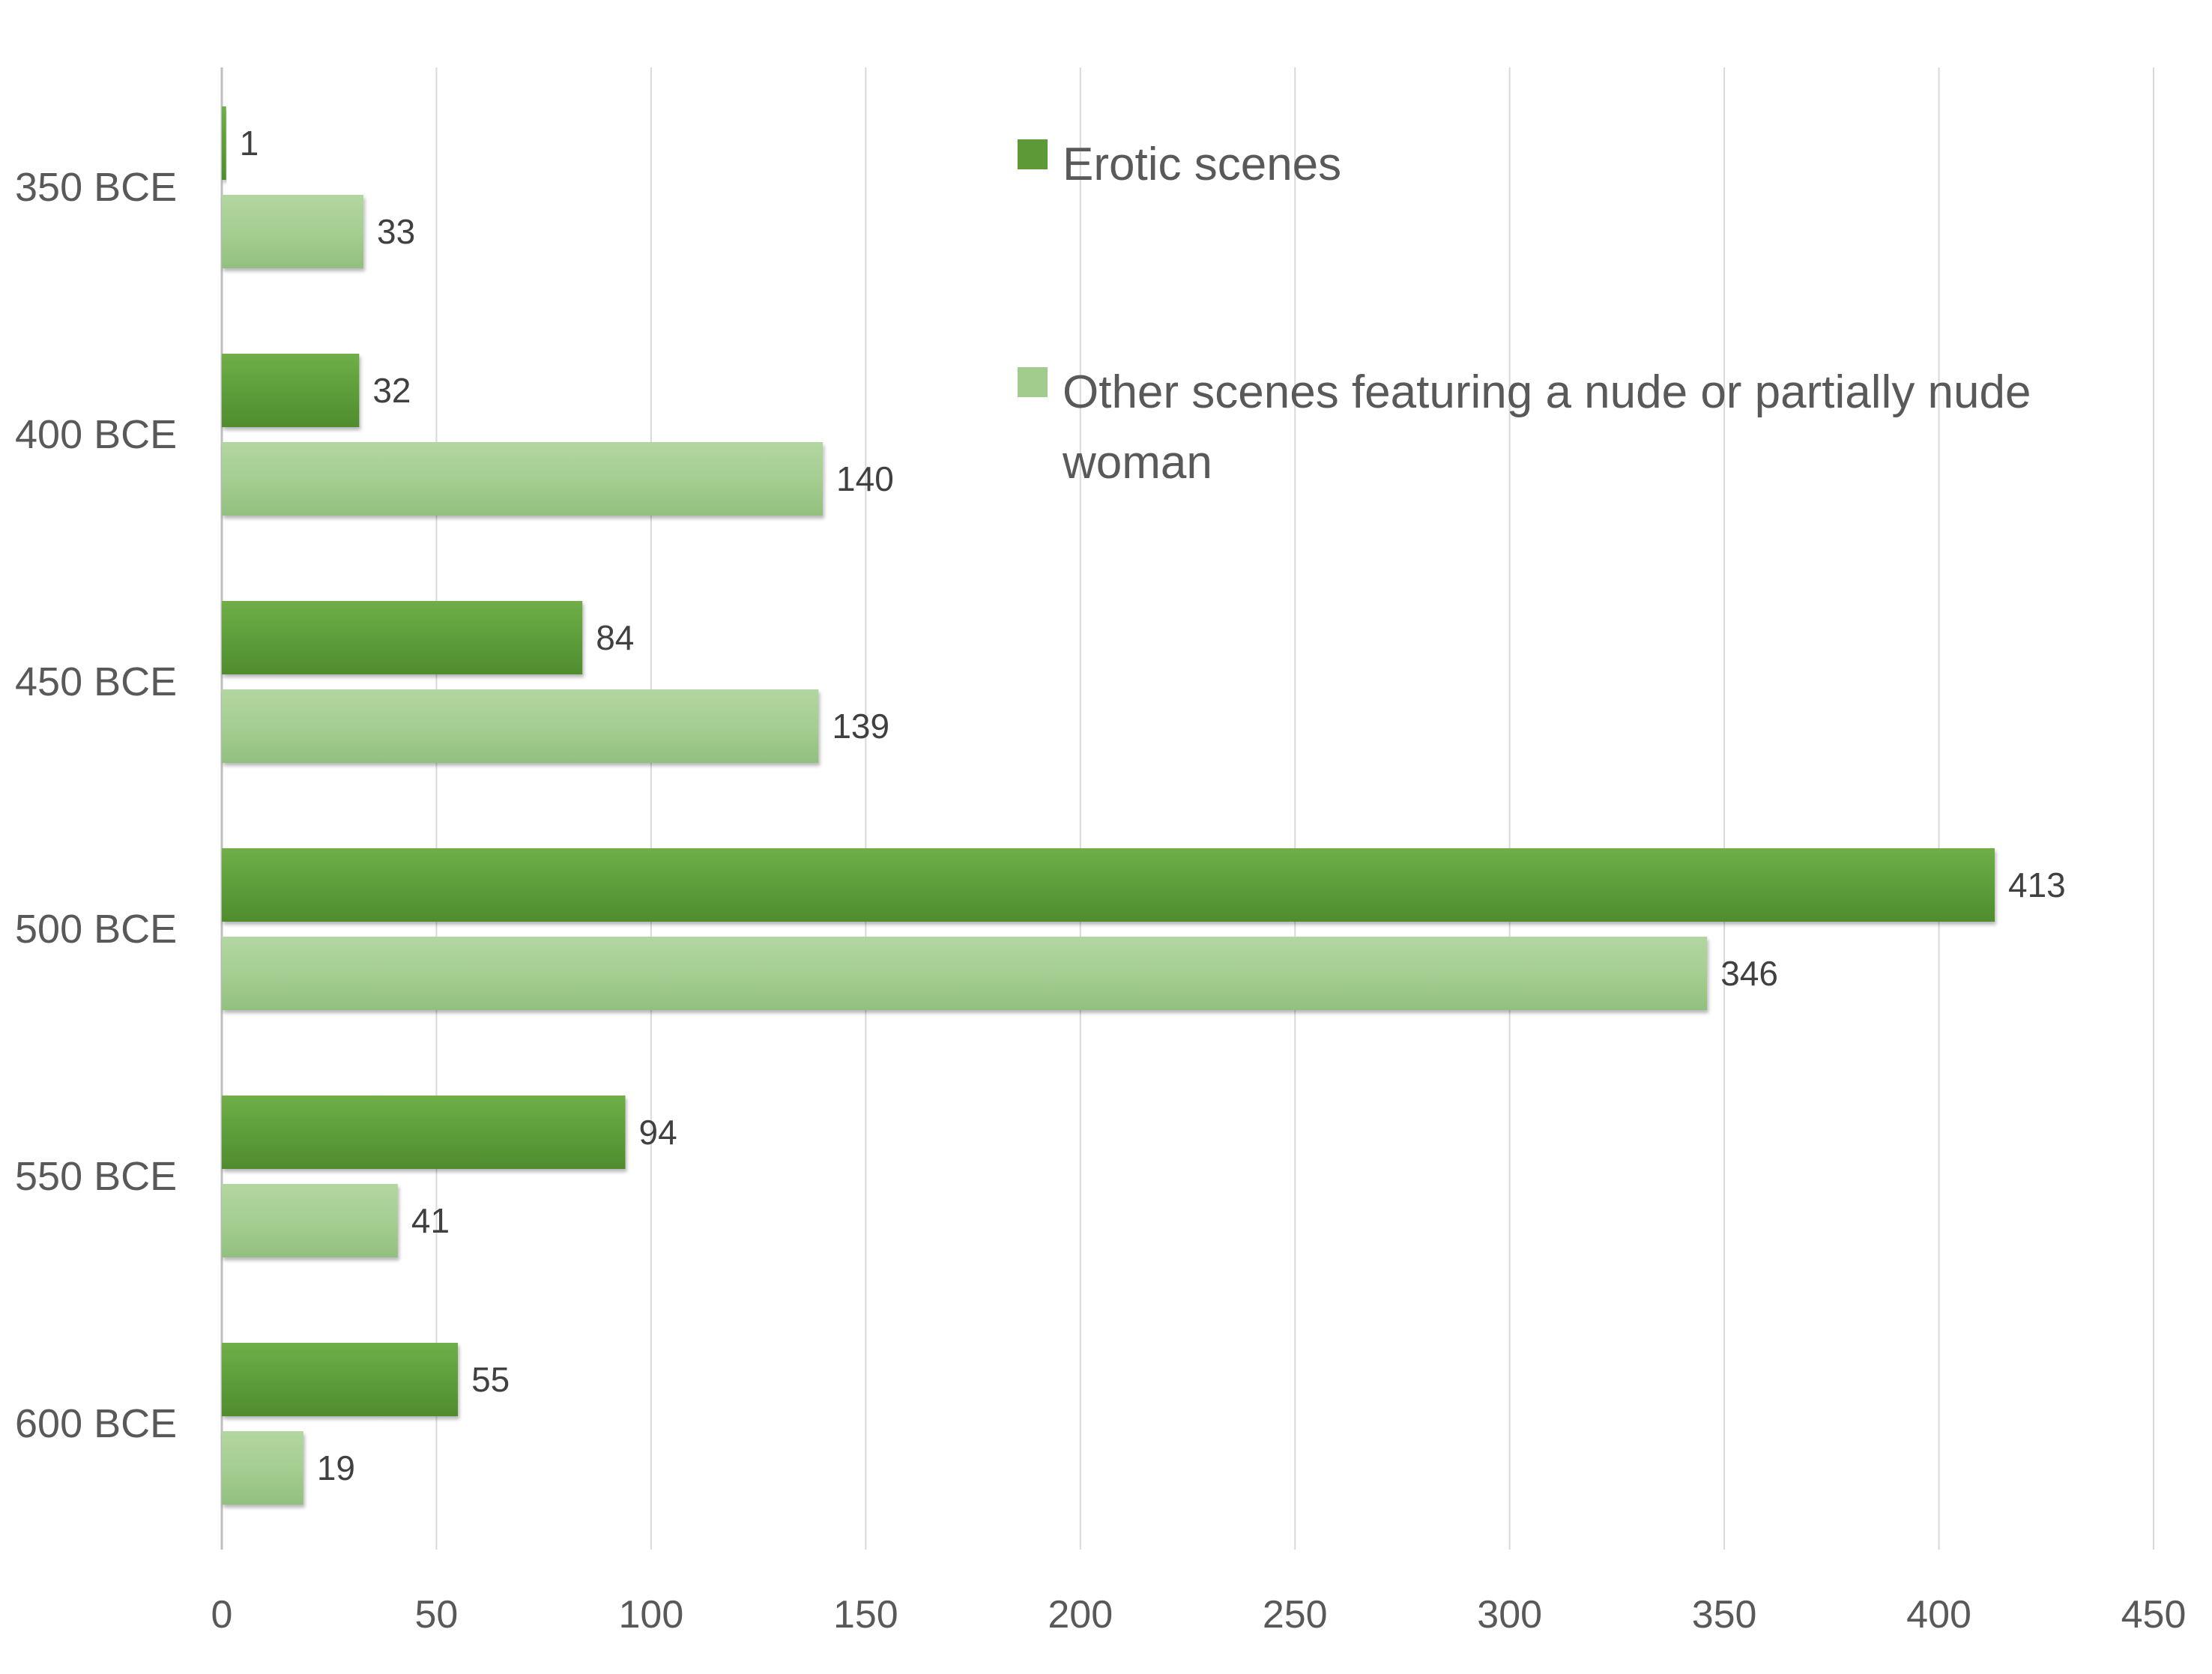 Image resolution: width=2212 pixels, height=1674 pixels. What do you see at coordinates (96, 1423) in the screenshot?
I see `category-label: 600 BCE` at bounding box center [96, 1423].